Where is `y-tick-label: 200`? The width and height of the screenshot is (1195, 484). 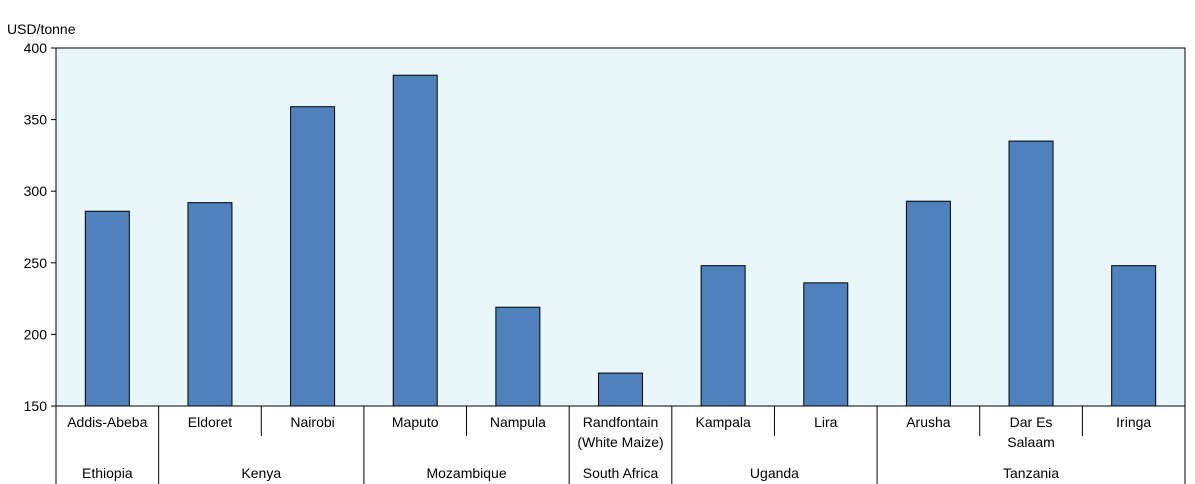
y-tick-label: 200 is located at coordinates (36, 334).